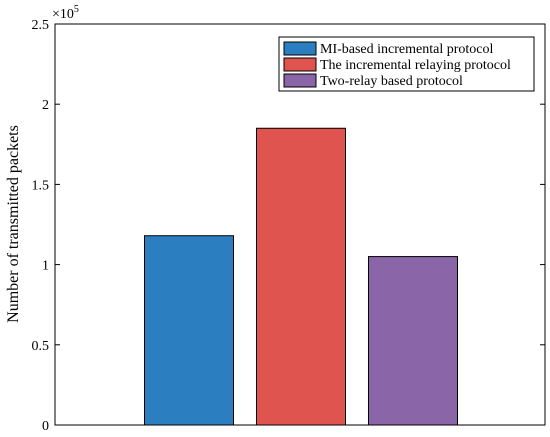 The width and height of the screenshot is (550, 437). What do you see at coordinates (65, 13) in the screenshot?
I see `y-exponent-label: ×10⁵` at bounding box center [65, 13].